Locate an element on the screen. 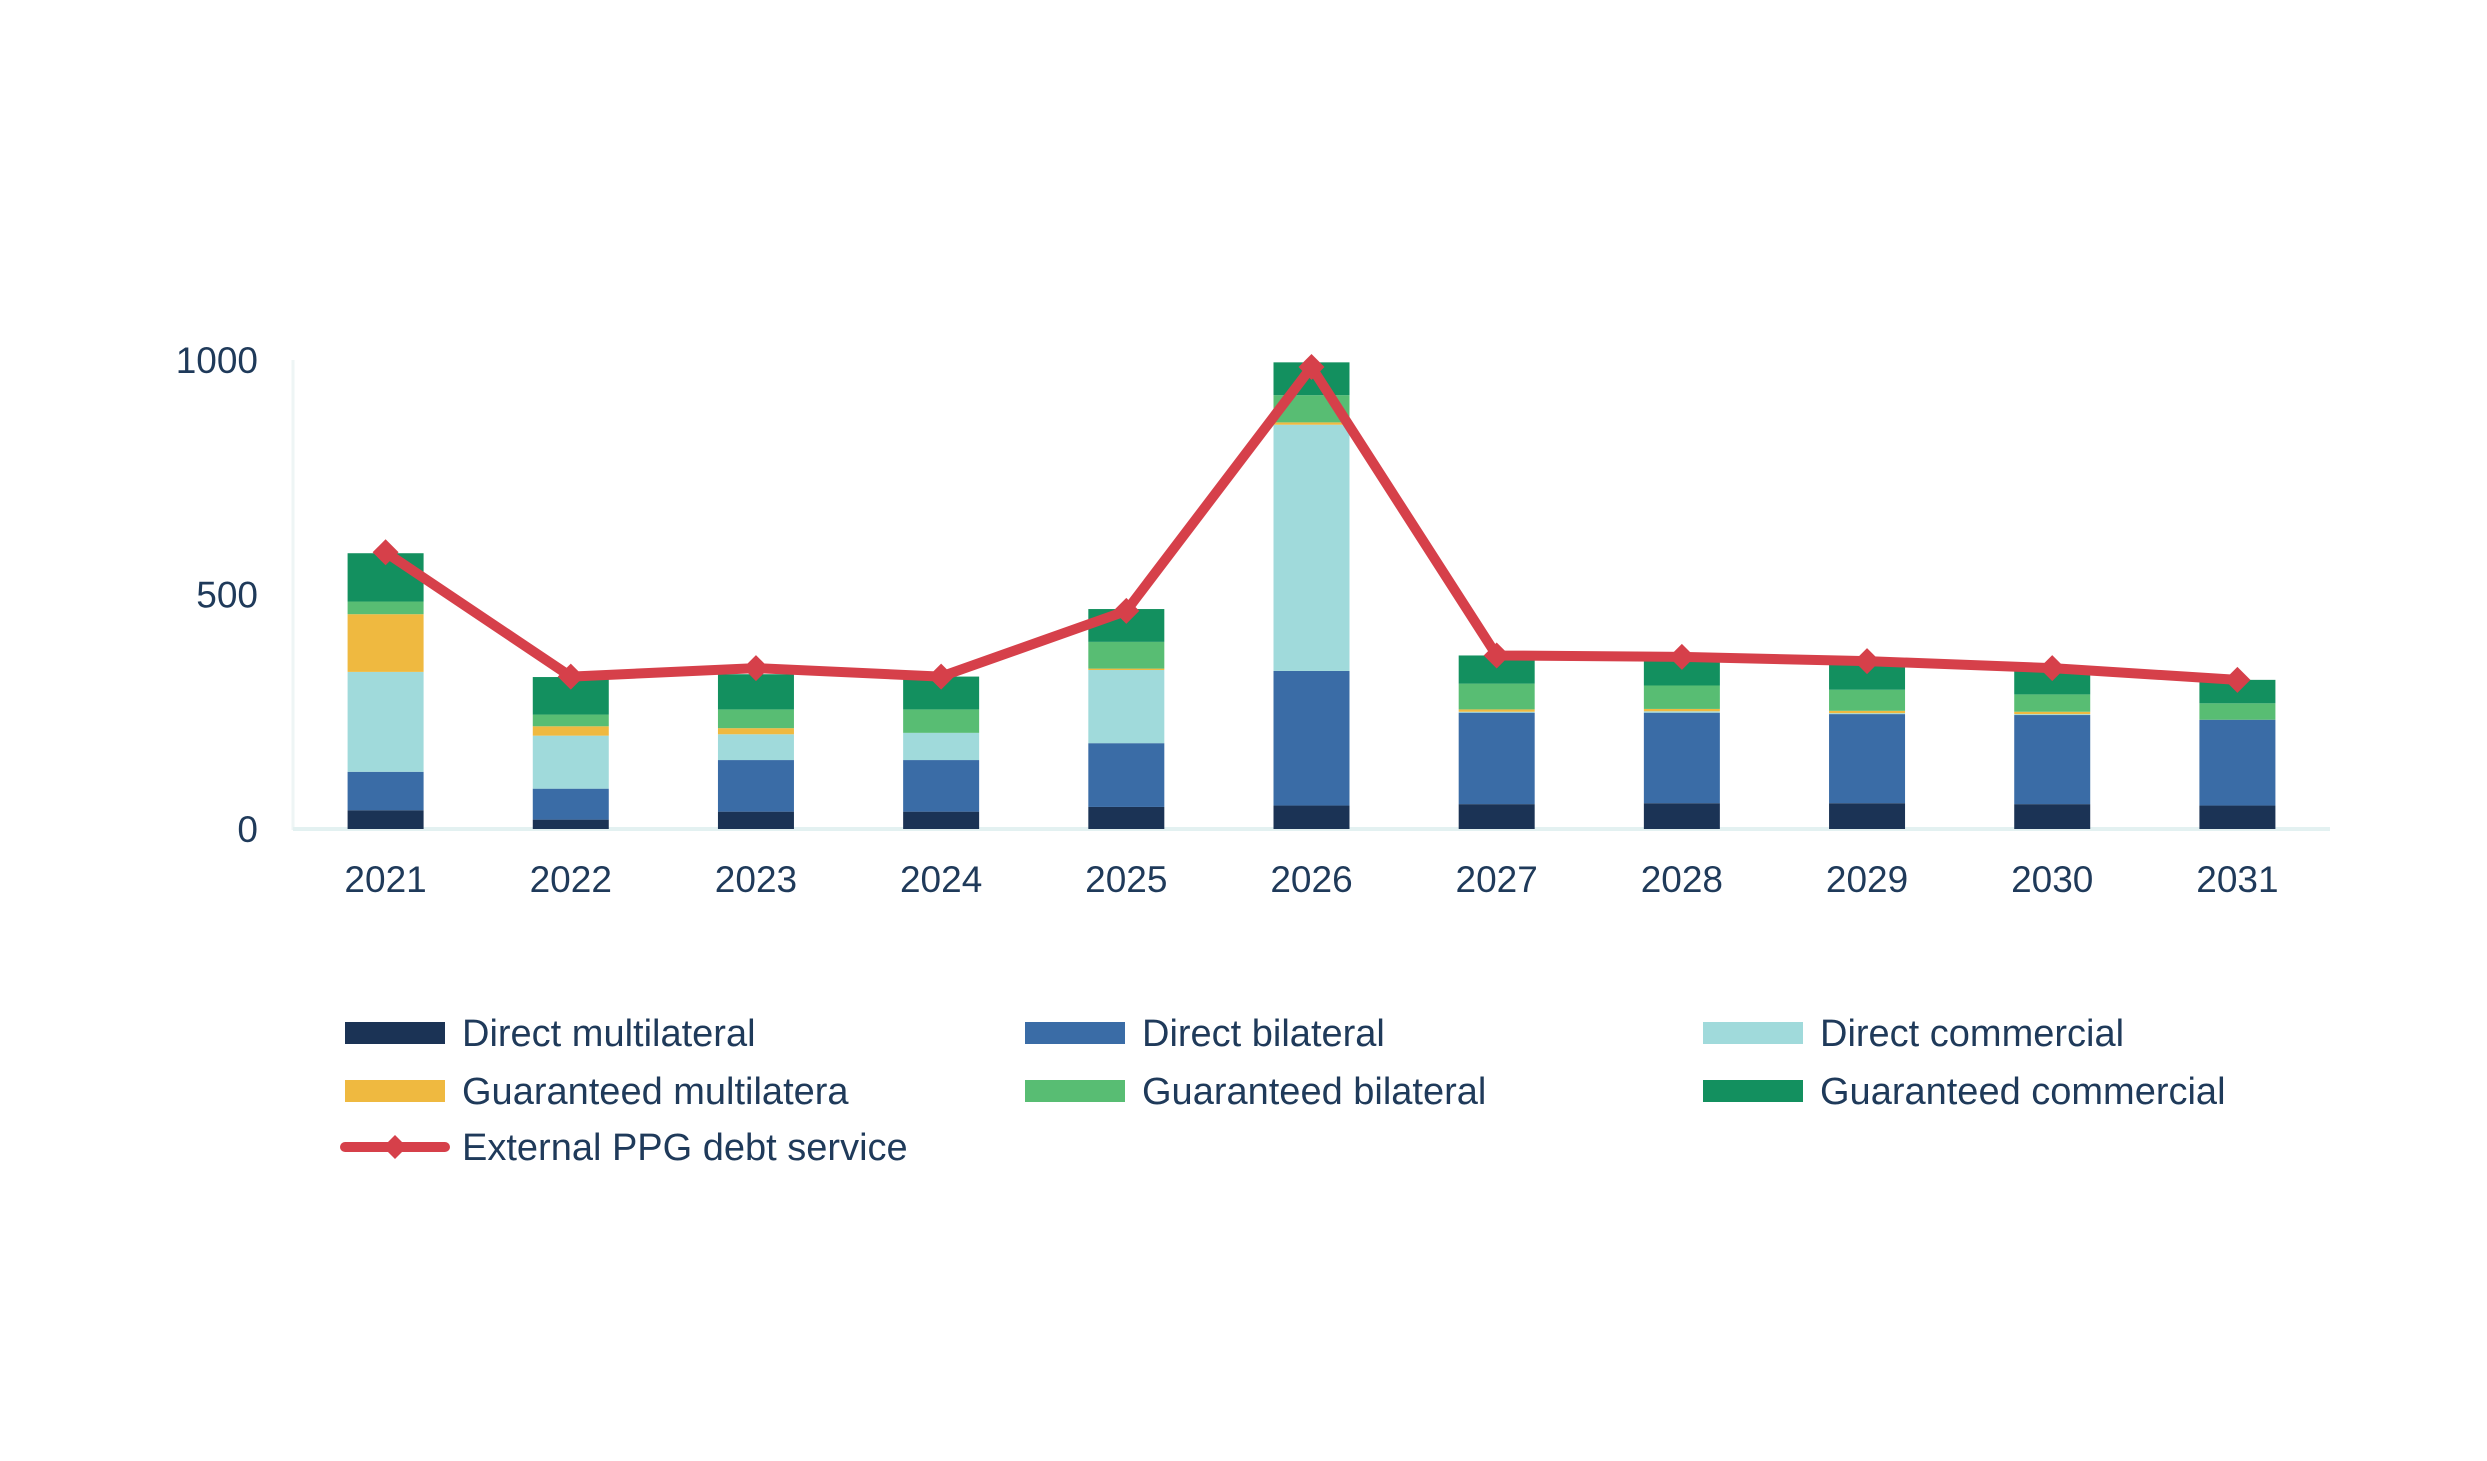  legend-swatch-guaranteed-commercial is located at coordinates (1753, 1091).